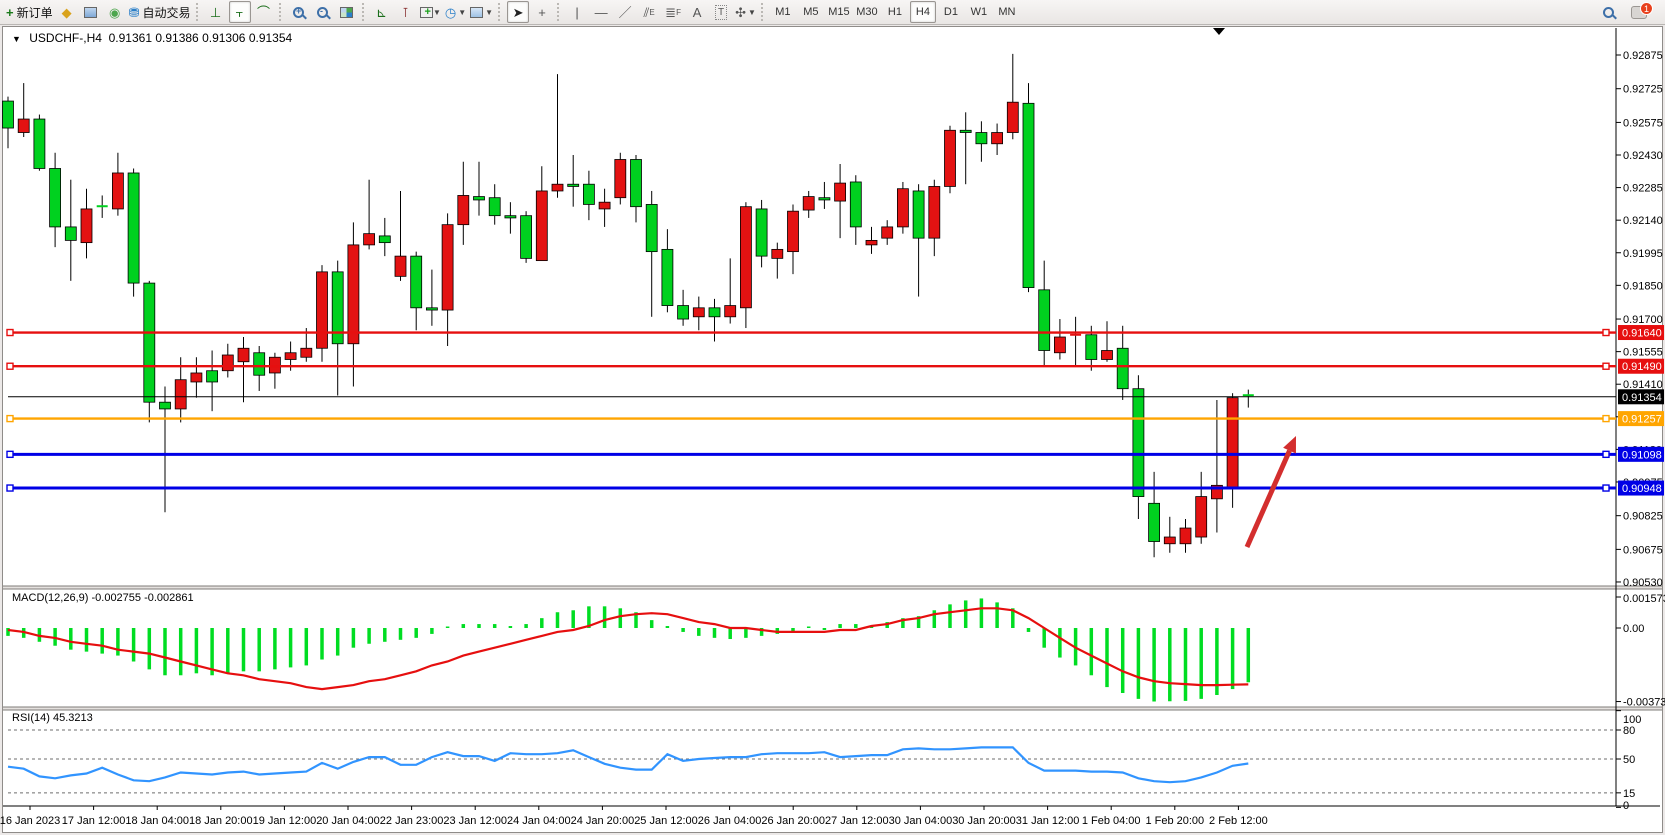  I want to click on price-tick-label: 0.90825, so click(1643, 517).